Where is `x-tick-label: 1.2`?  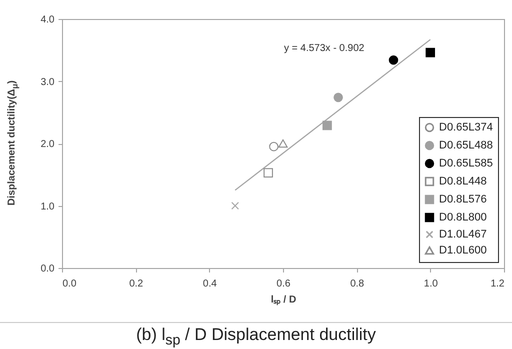 x-tick-label: 1.2 is located at coordinates (497, 284).